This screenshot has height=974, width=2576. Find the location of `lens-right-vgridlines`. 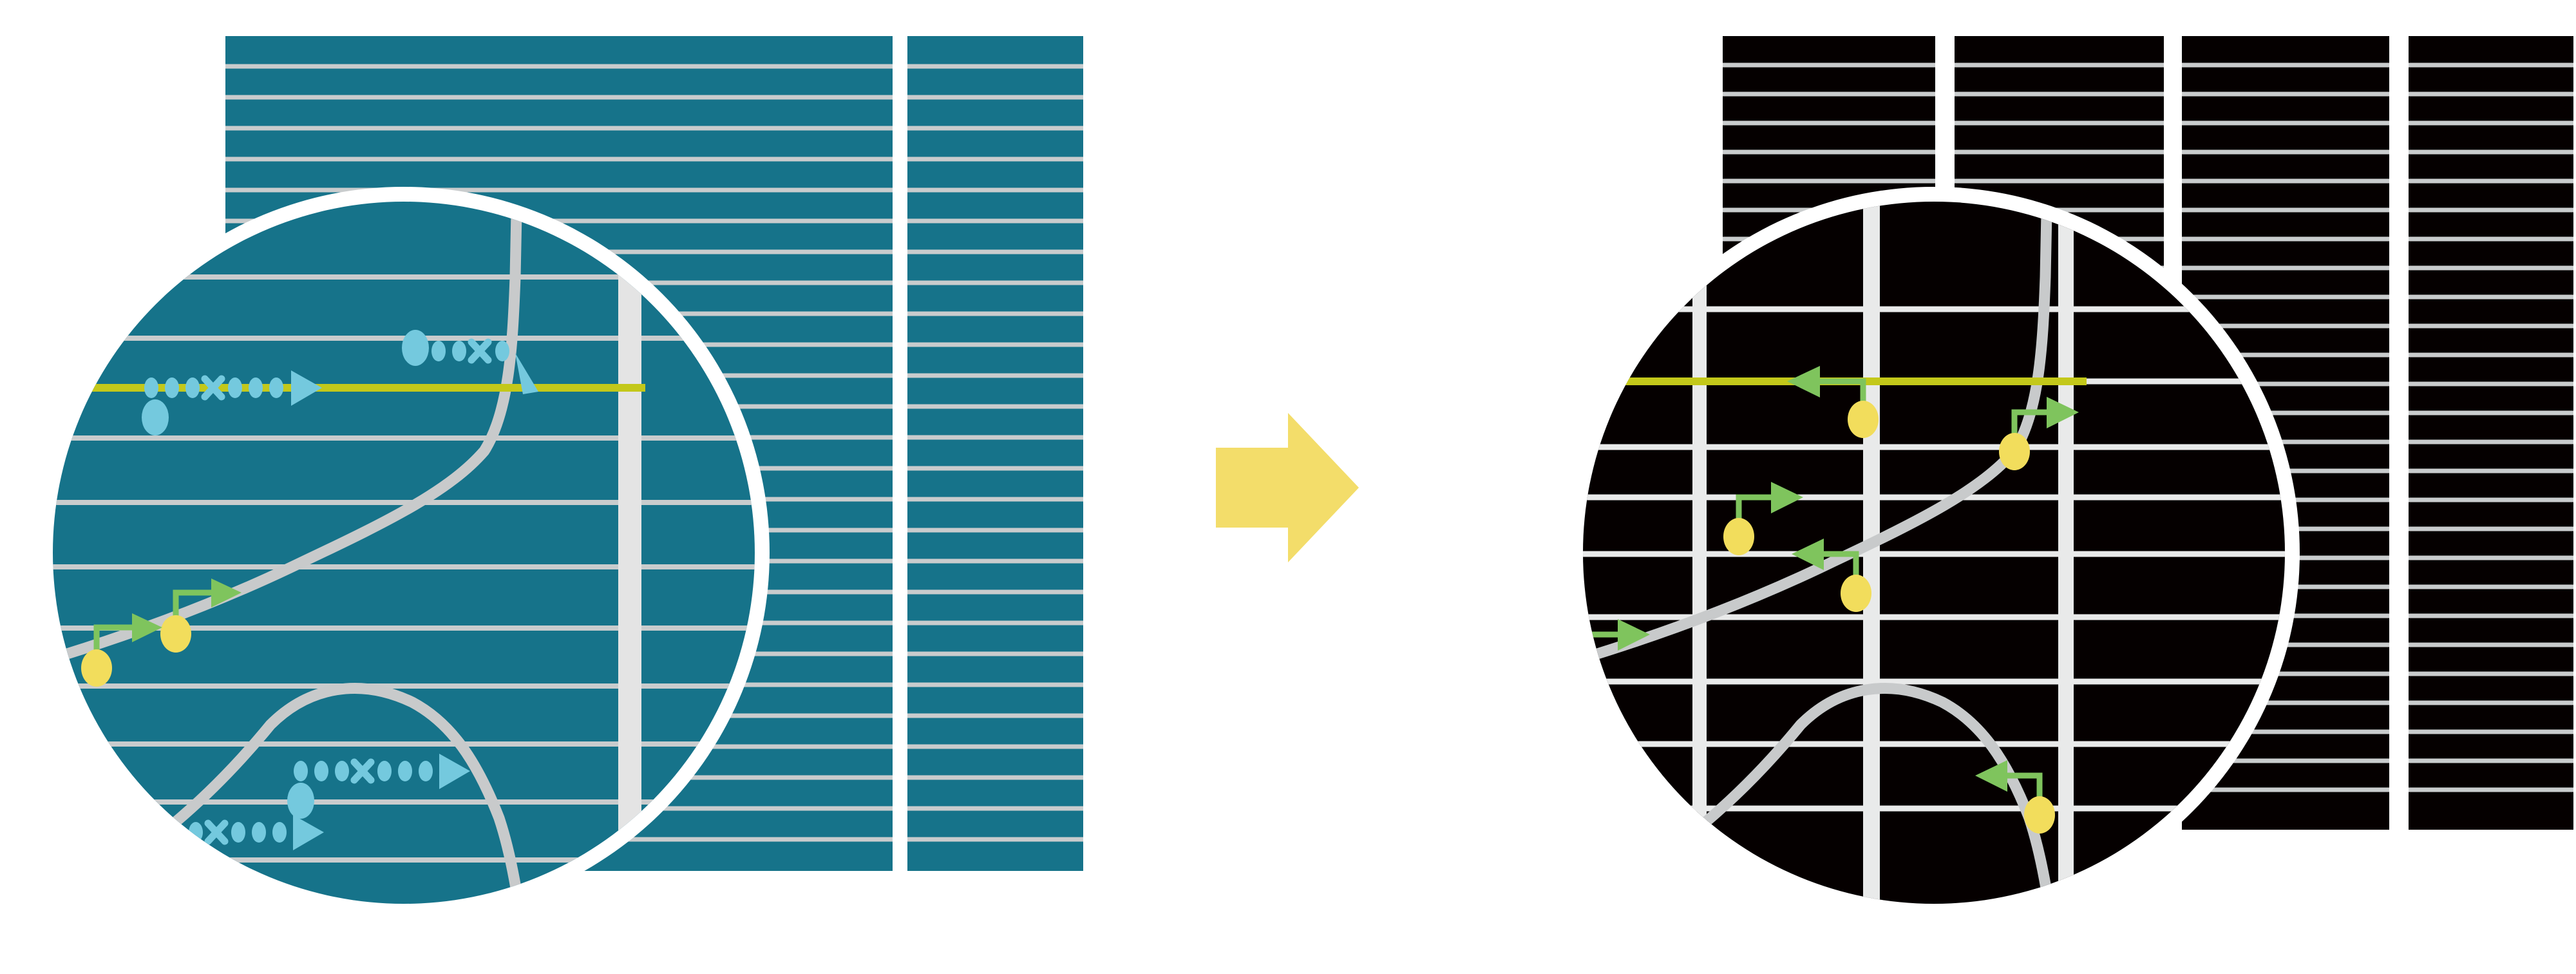

lens-right-vgridlines is located at coordinates (1883, 553).